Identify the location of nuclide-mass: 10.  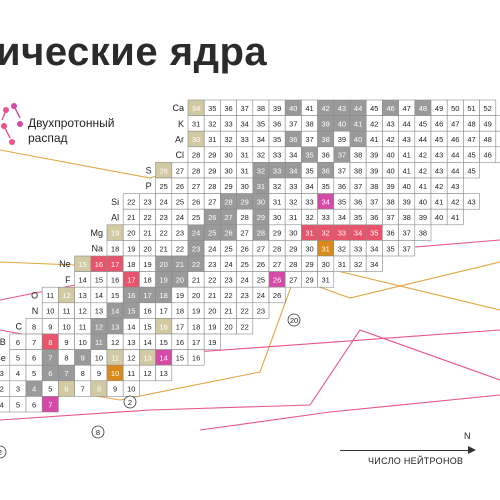
(99, 358).